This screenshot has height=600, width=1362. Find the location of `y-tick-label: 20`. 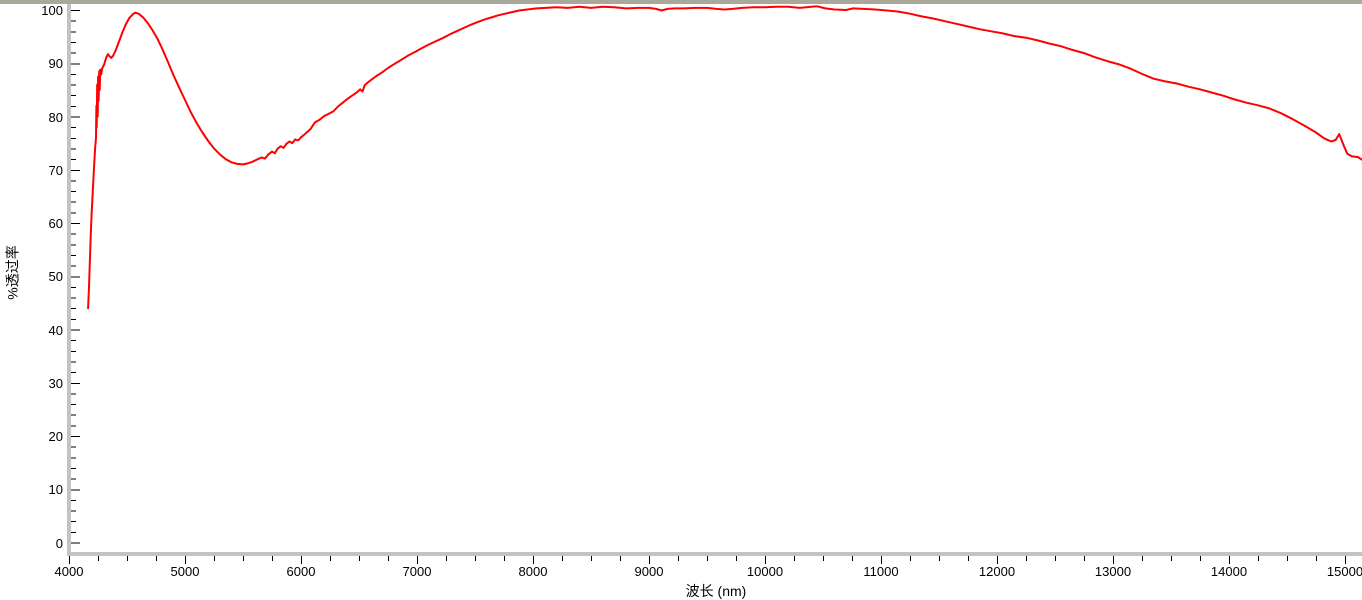

y-tick-label: 20 is located at coordinates (55, 436).